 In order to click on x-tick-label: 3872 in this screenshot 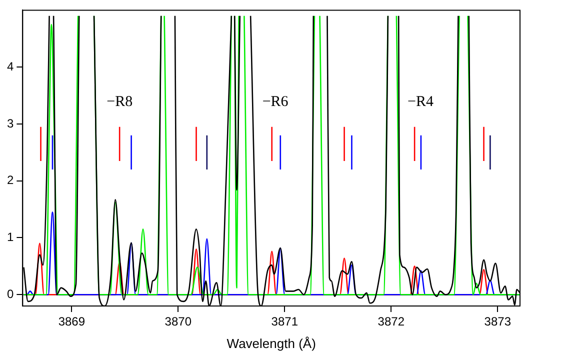, I will do `click(391, 321)`.